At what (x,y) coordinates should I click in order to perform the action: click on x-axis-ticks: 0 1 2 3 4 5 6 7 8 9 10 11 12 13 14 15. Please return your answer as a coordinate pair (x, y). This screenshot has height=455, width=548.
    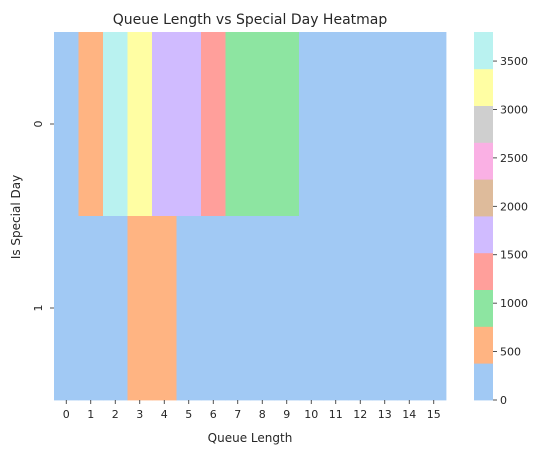
    Looking at the image, I should click on (252, 410).